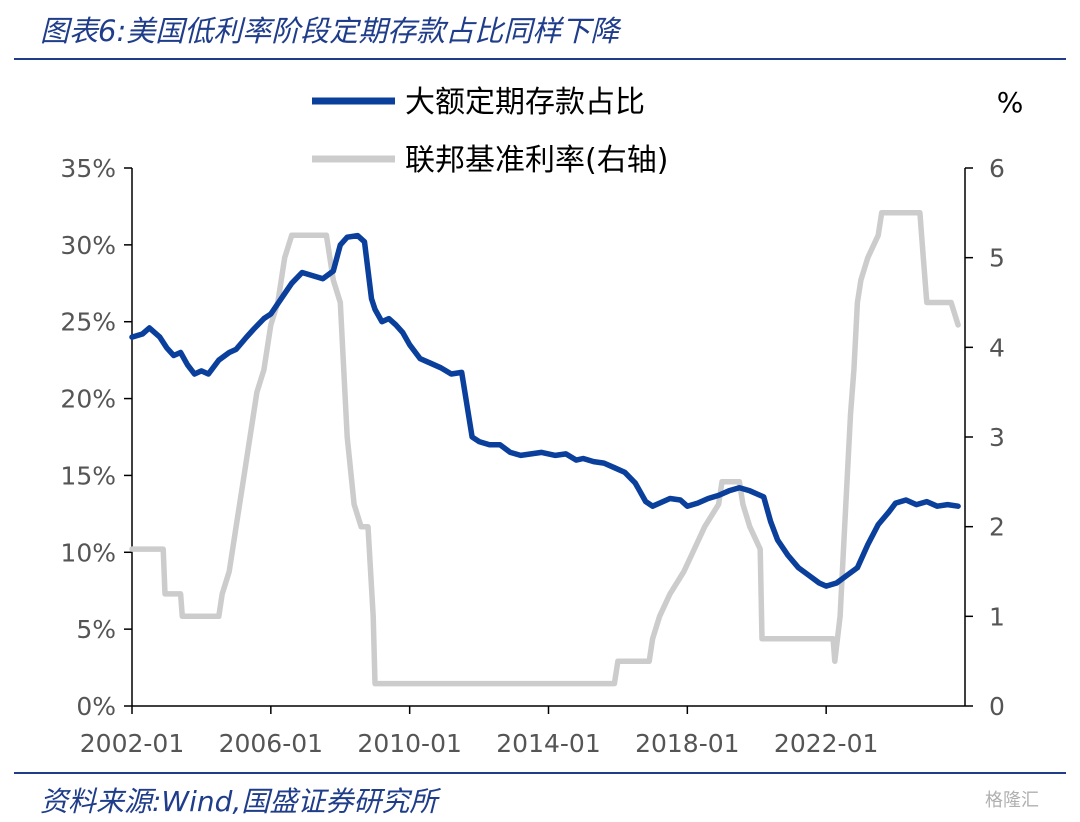 Image resolution: width=1080 pixels, height=822 pixels. What do you see at coordinates (997, 527) in the screenshot?
I see `right-y-tick-label: 2` at bounding box center [997, 527].